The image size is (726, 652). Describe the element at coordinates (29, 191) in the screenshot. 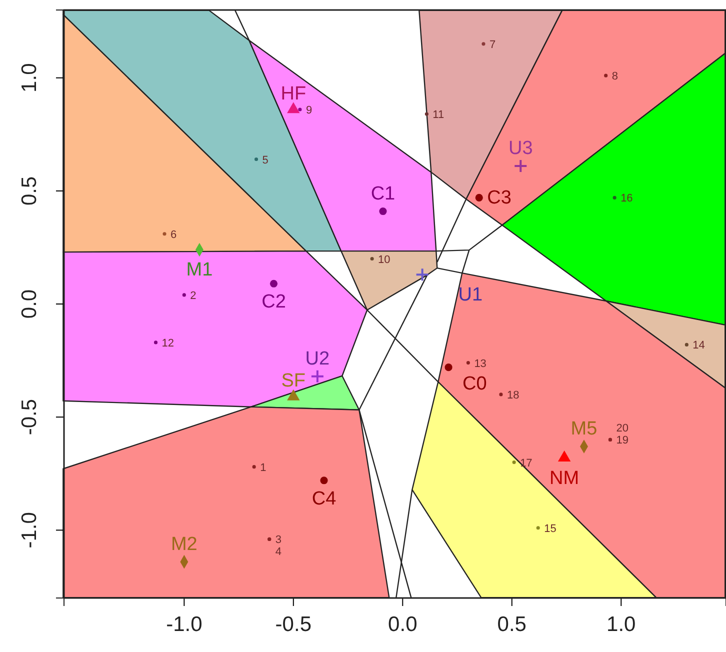

I see `y-tick-label: 0.5` at that location.